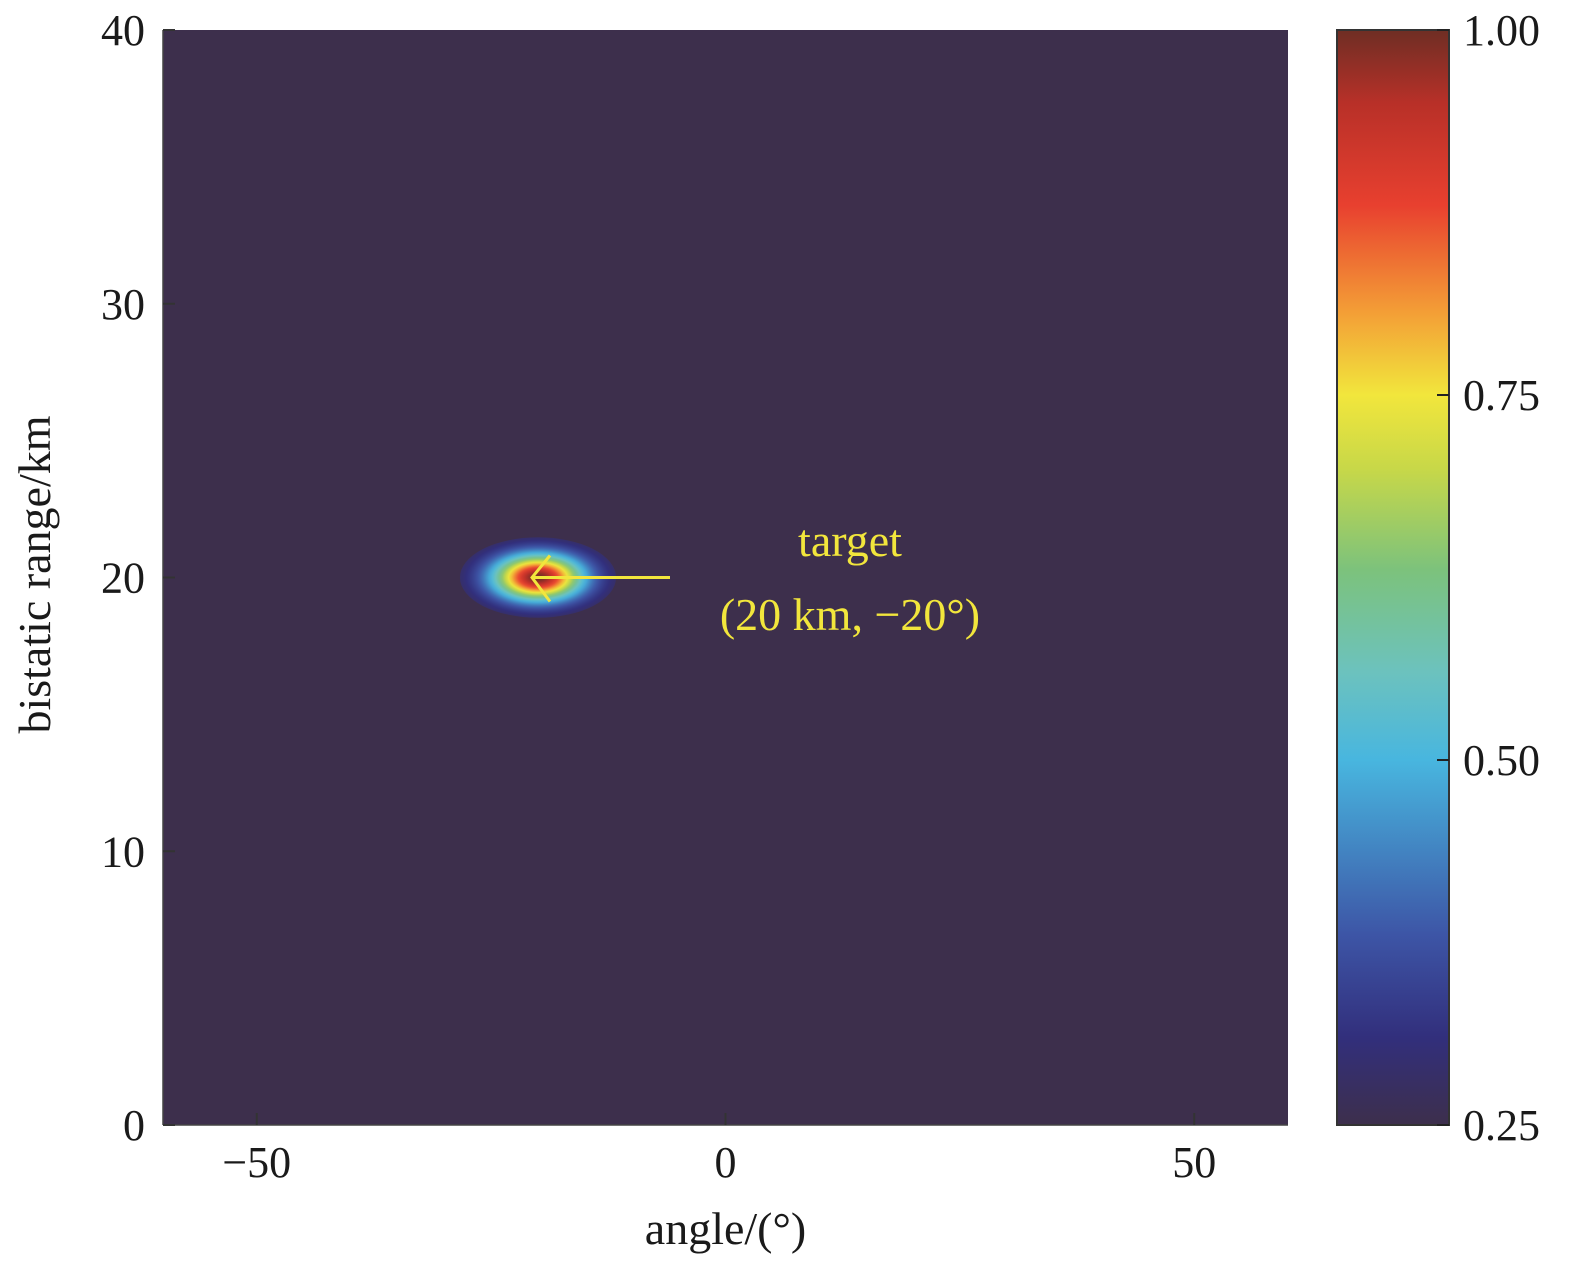 The image size is (1586, 1279). What do you see at coordinates (1393, 577) in the screenshot?
I see `colorbar-gradient` at bounding box center [1393, 577].